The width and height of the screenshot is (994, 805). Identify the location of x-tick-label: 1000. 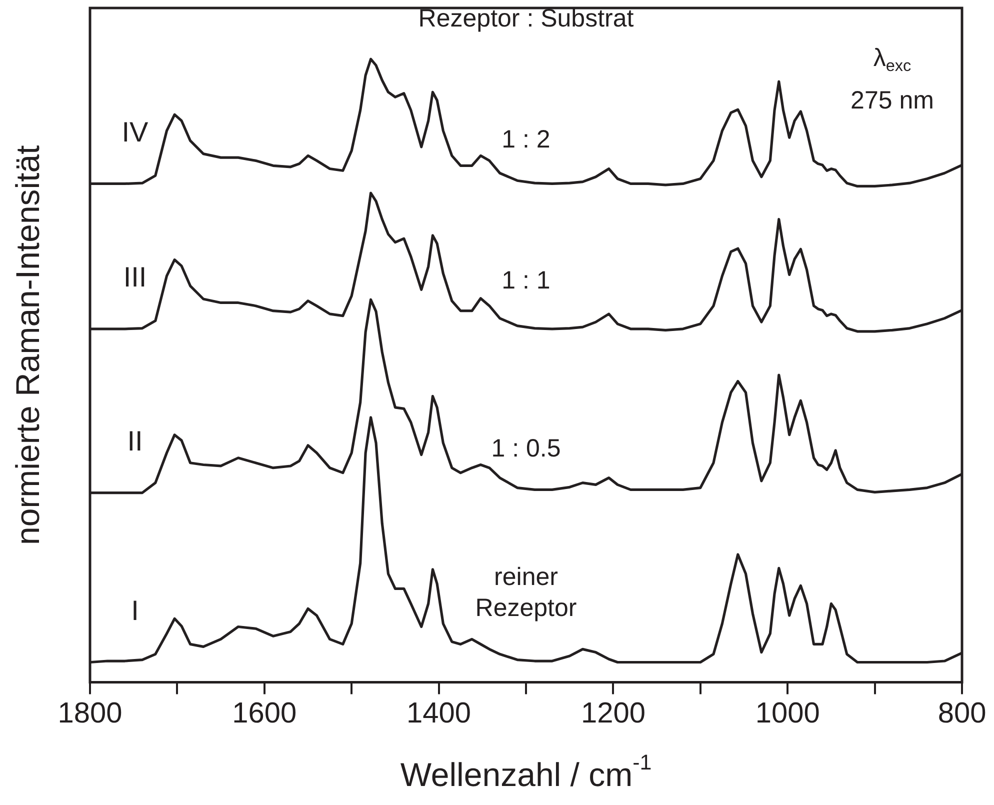
(787, 714).